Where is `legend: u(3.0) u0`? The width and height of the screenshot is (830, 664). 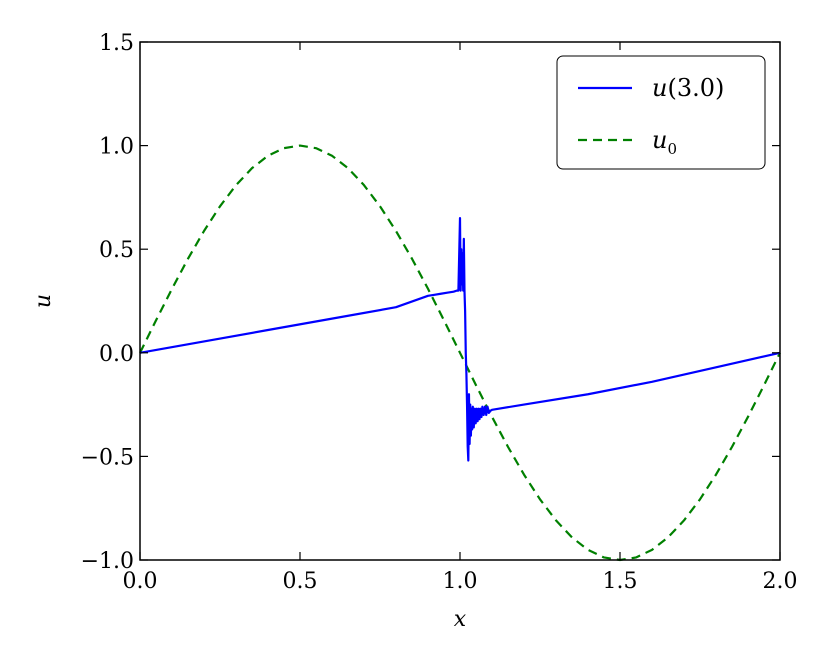
legend: u(3.0) u0 is located at coordinates (661, 112).